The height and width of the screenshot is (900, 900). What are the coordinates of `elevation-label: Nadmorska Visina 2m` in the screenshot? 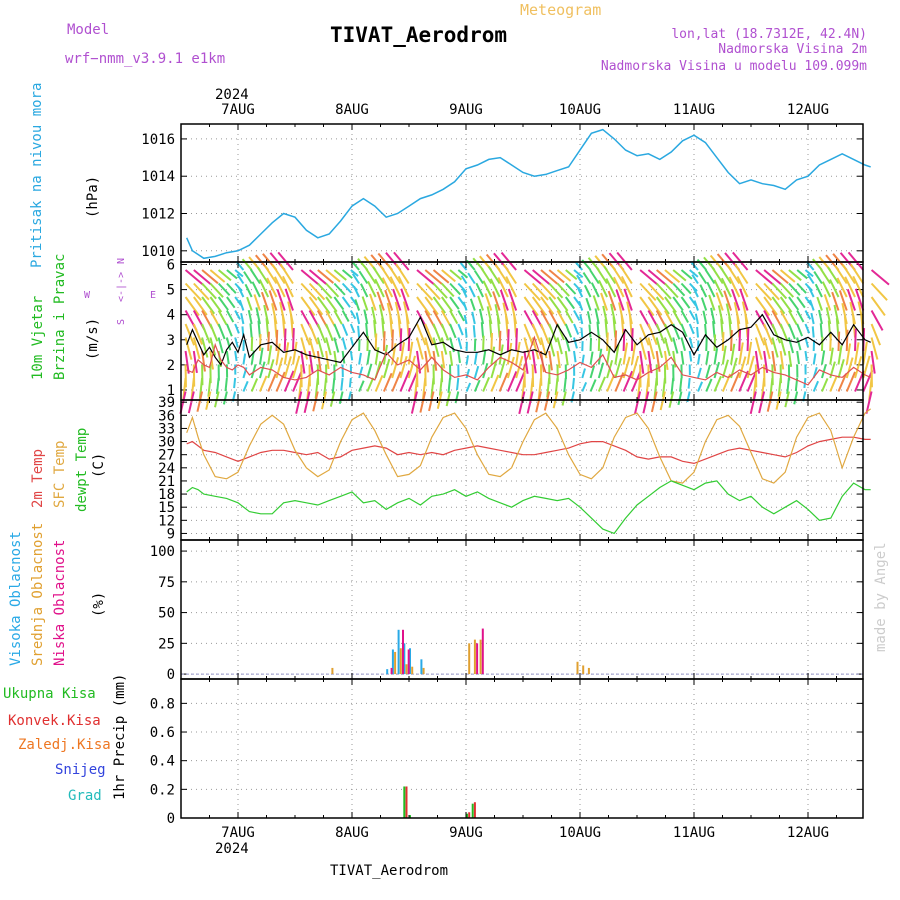 It's located at (792, 49).